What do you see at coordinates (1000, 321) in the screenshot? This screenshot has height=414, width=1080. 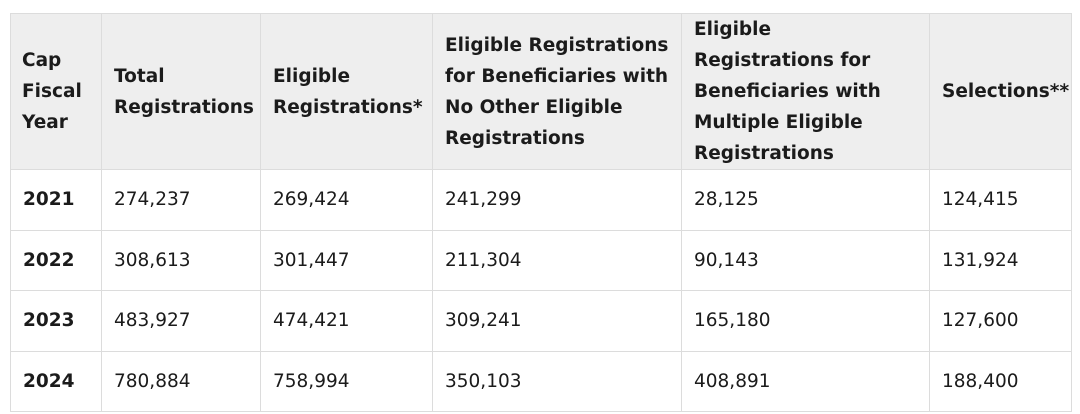 I see `cell-selections: 127,600` at bounding box center [1000, 321].